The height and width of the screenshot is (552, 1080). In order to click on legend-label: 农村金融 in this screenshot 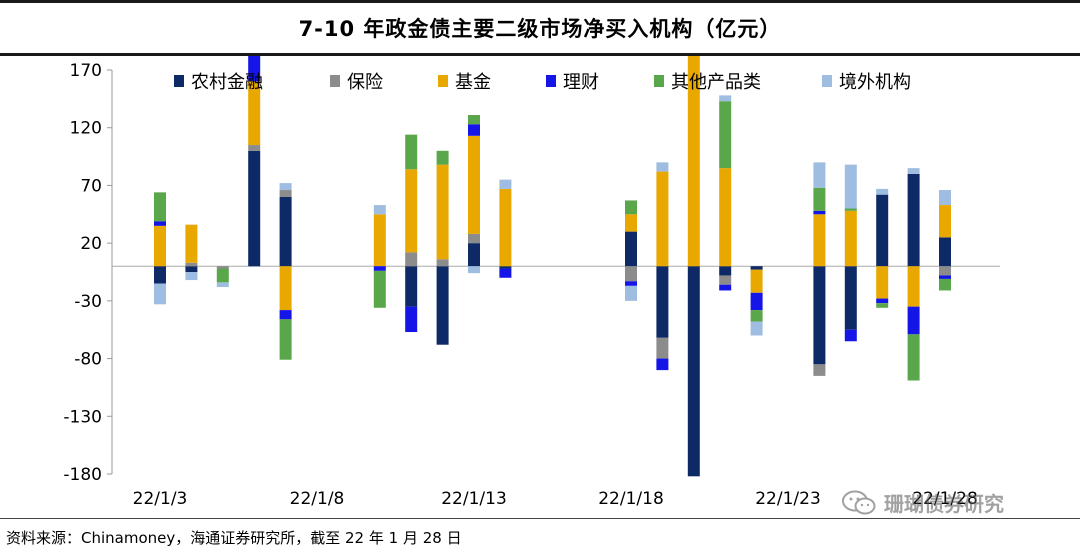, I will do `click(227, 82)`.